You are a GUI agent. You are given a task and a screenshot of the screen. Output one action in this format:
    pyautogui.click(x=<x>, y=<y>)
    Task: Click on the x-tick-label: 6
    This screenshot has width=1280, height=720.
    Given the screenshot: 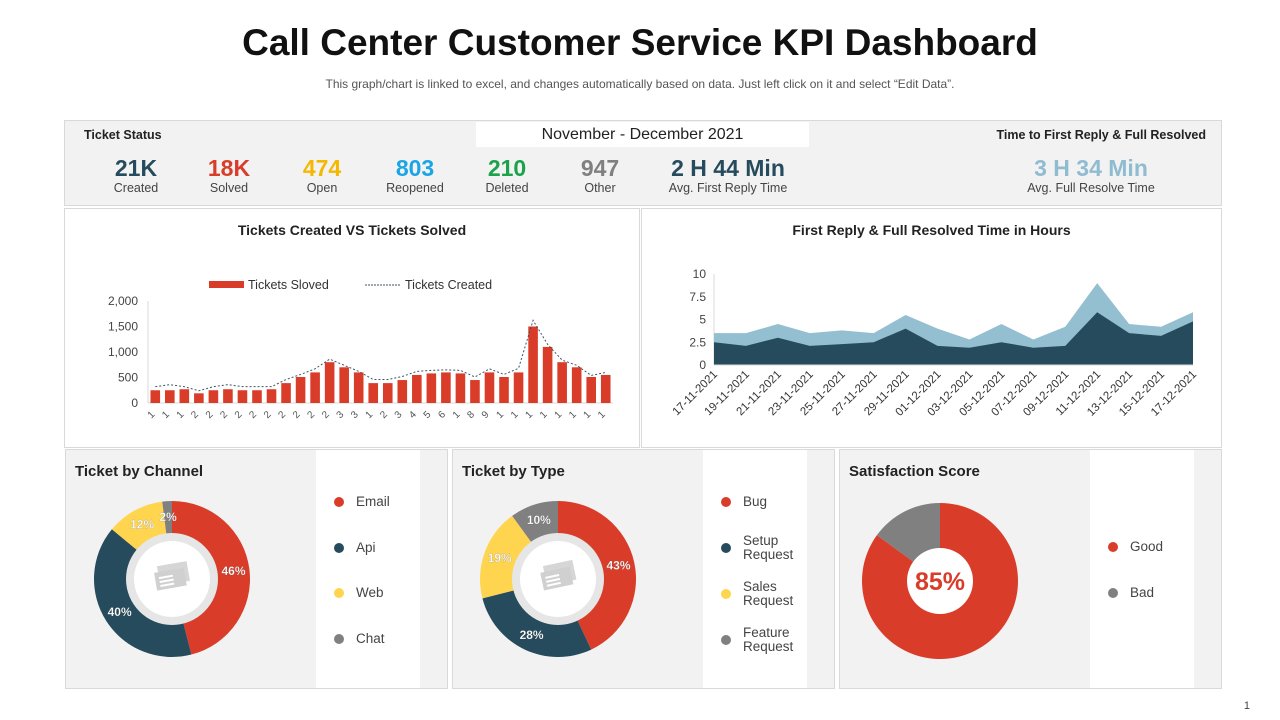 What is the action you would take?
    pyautogui.click(x=442, y=415)
    